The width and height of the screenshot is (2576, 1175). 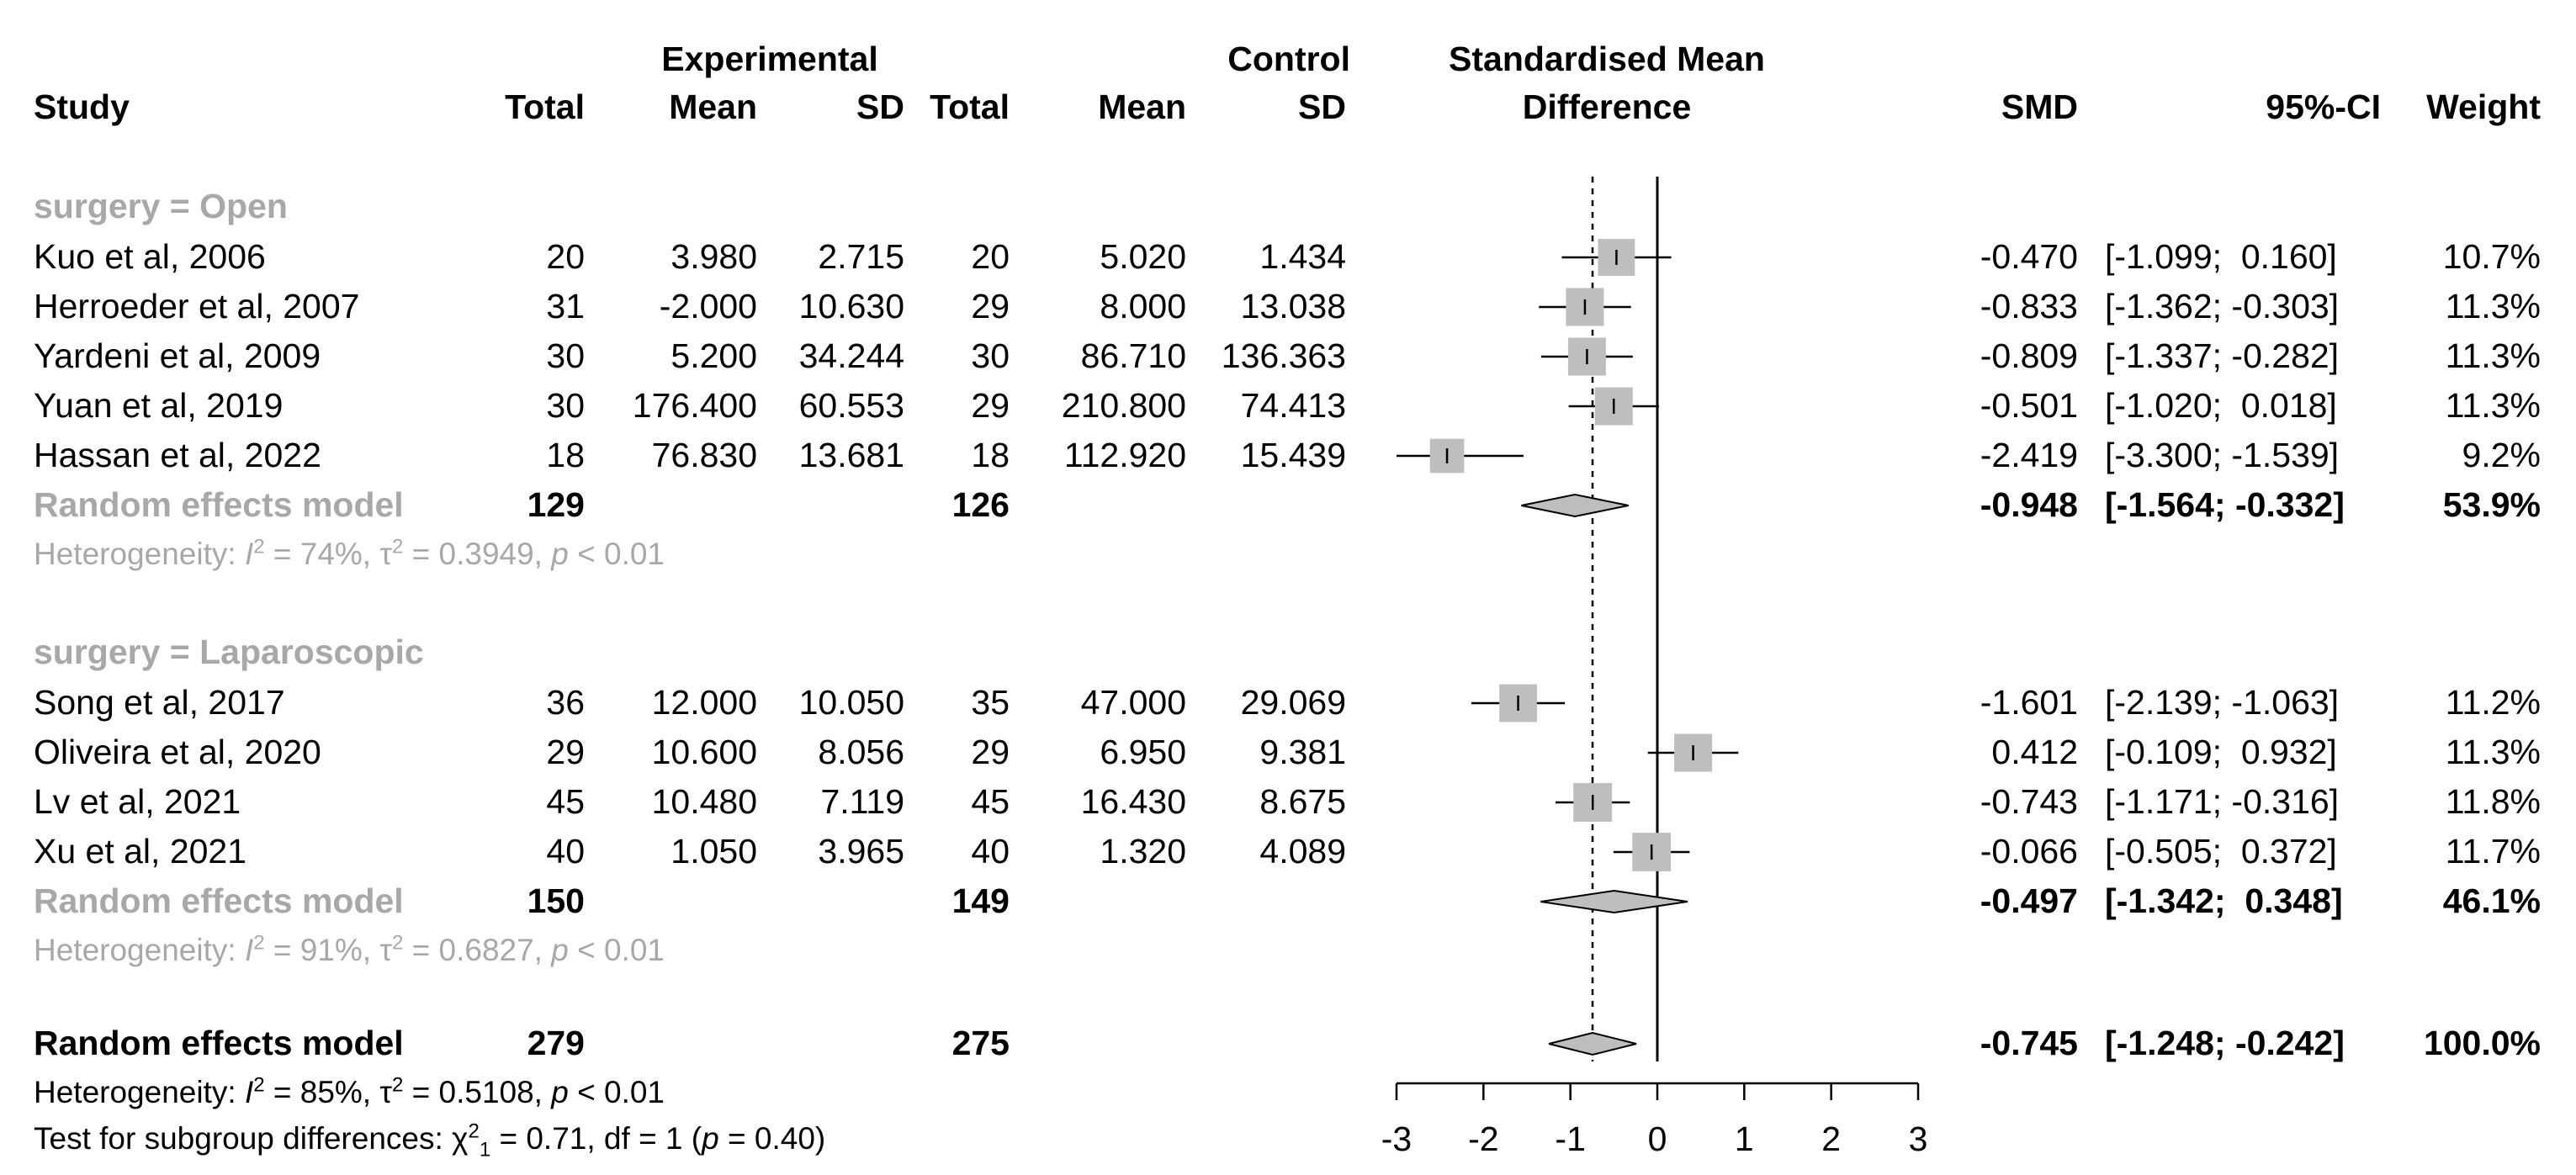 What do you see at coordinates (219, 1043) in the screenshot?
I see `overall-label: Random effects model` at bounding box center [219, 1043].